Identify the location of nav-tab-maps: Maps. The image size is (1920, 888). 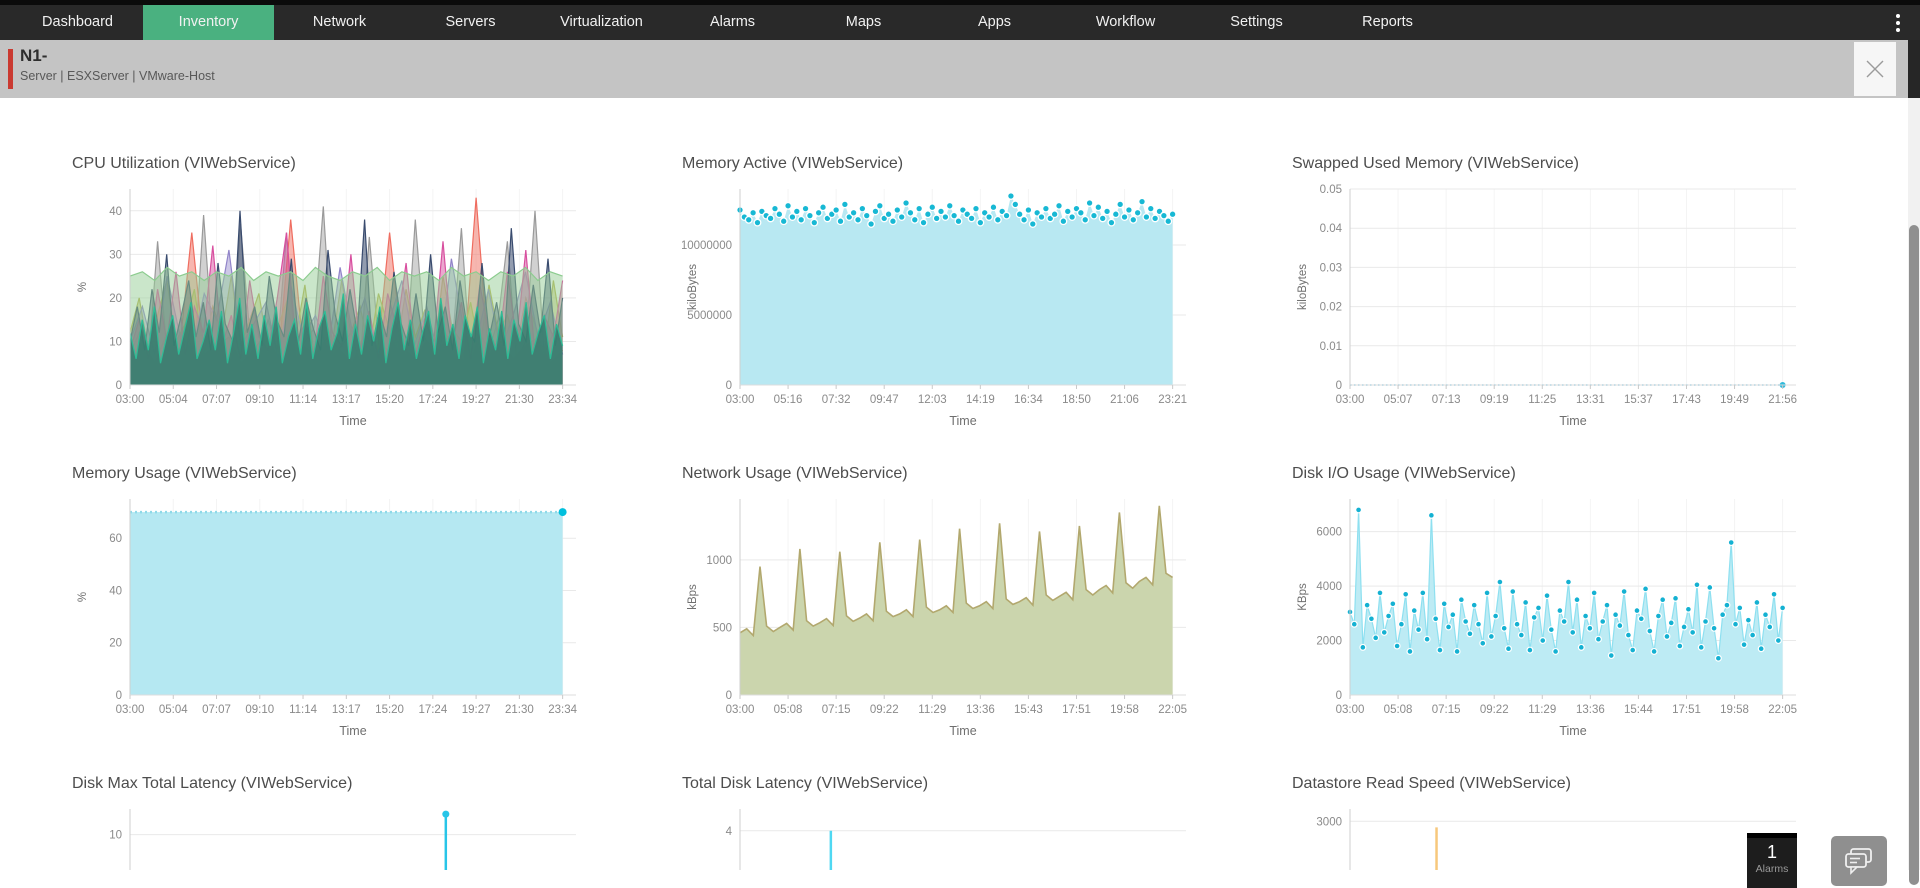
(863, 22).